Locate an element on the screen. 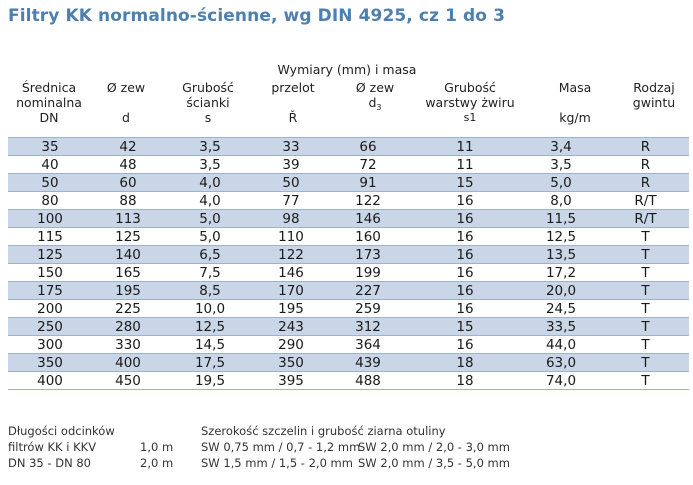  table-row: 150 165 7,5 146 199 16 17,2 T is located at coordinates (348, 272).